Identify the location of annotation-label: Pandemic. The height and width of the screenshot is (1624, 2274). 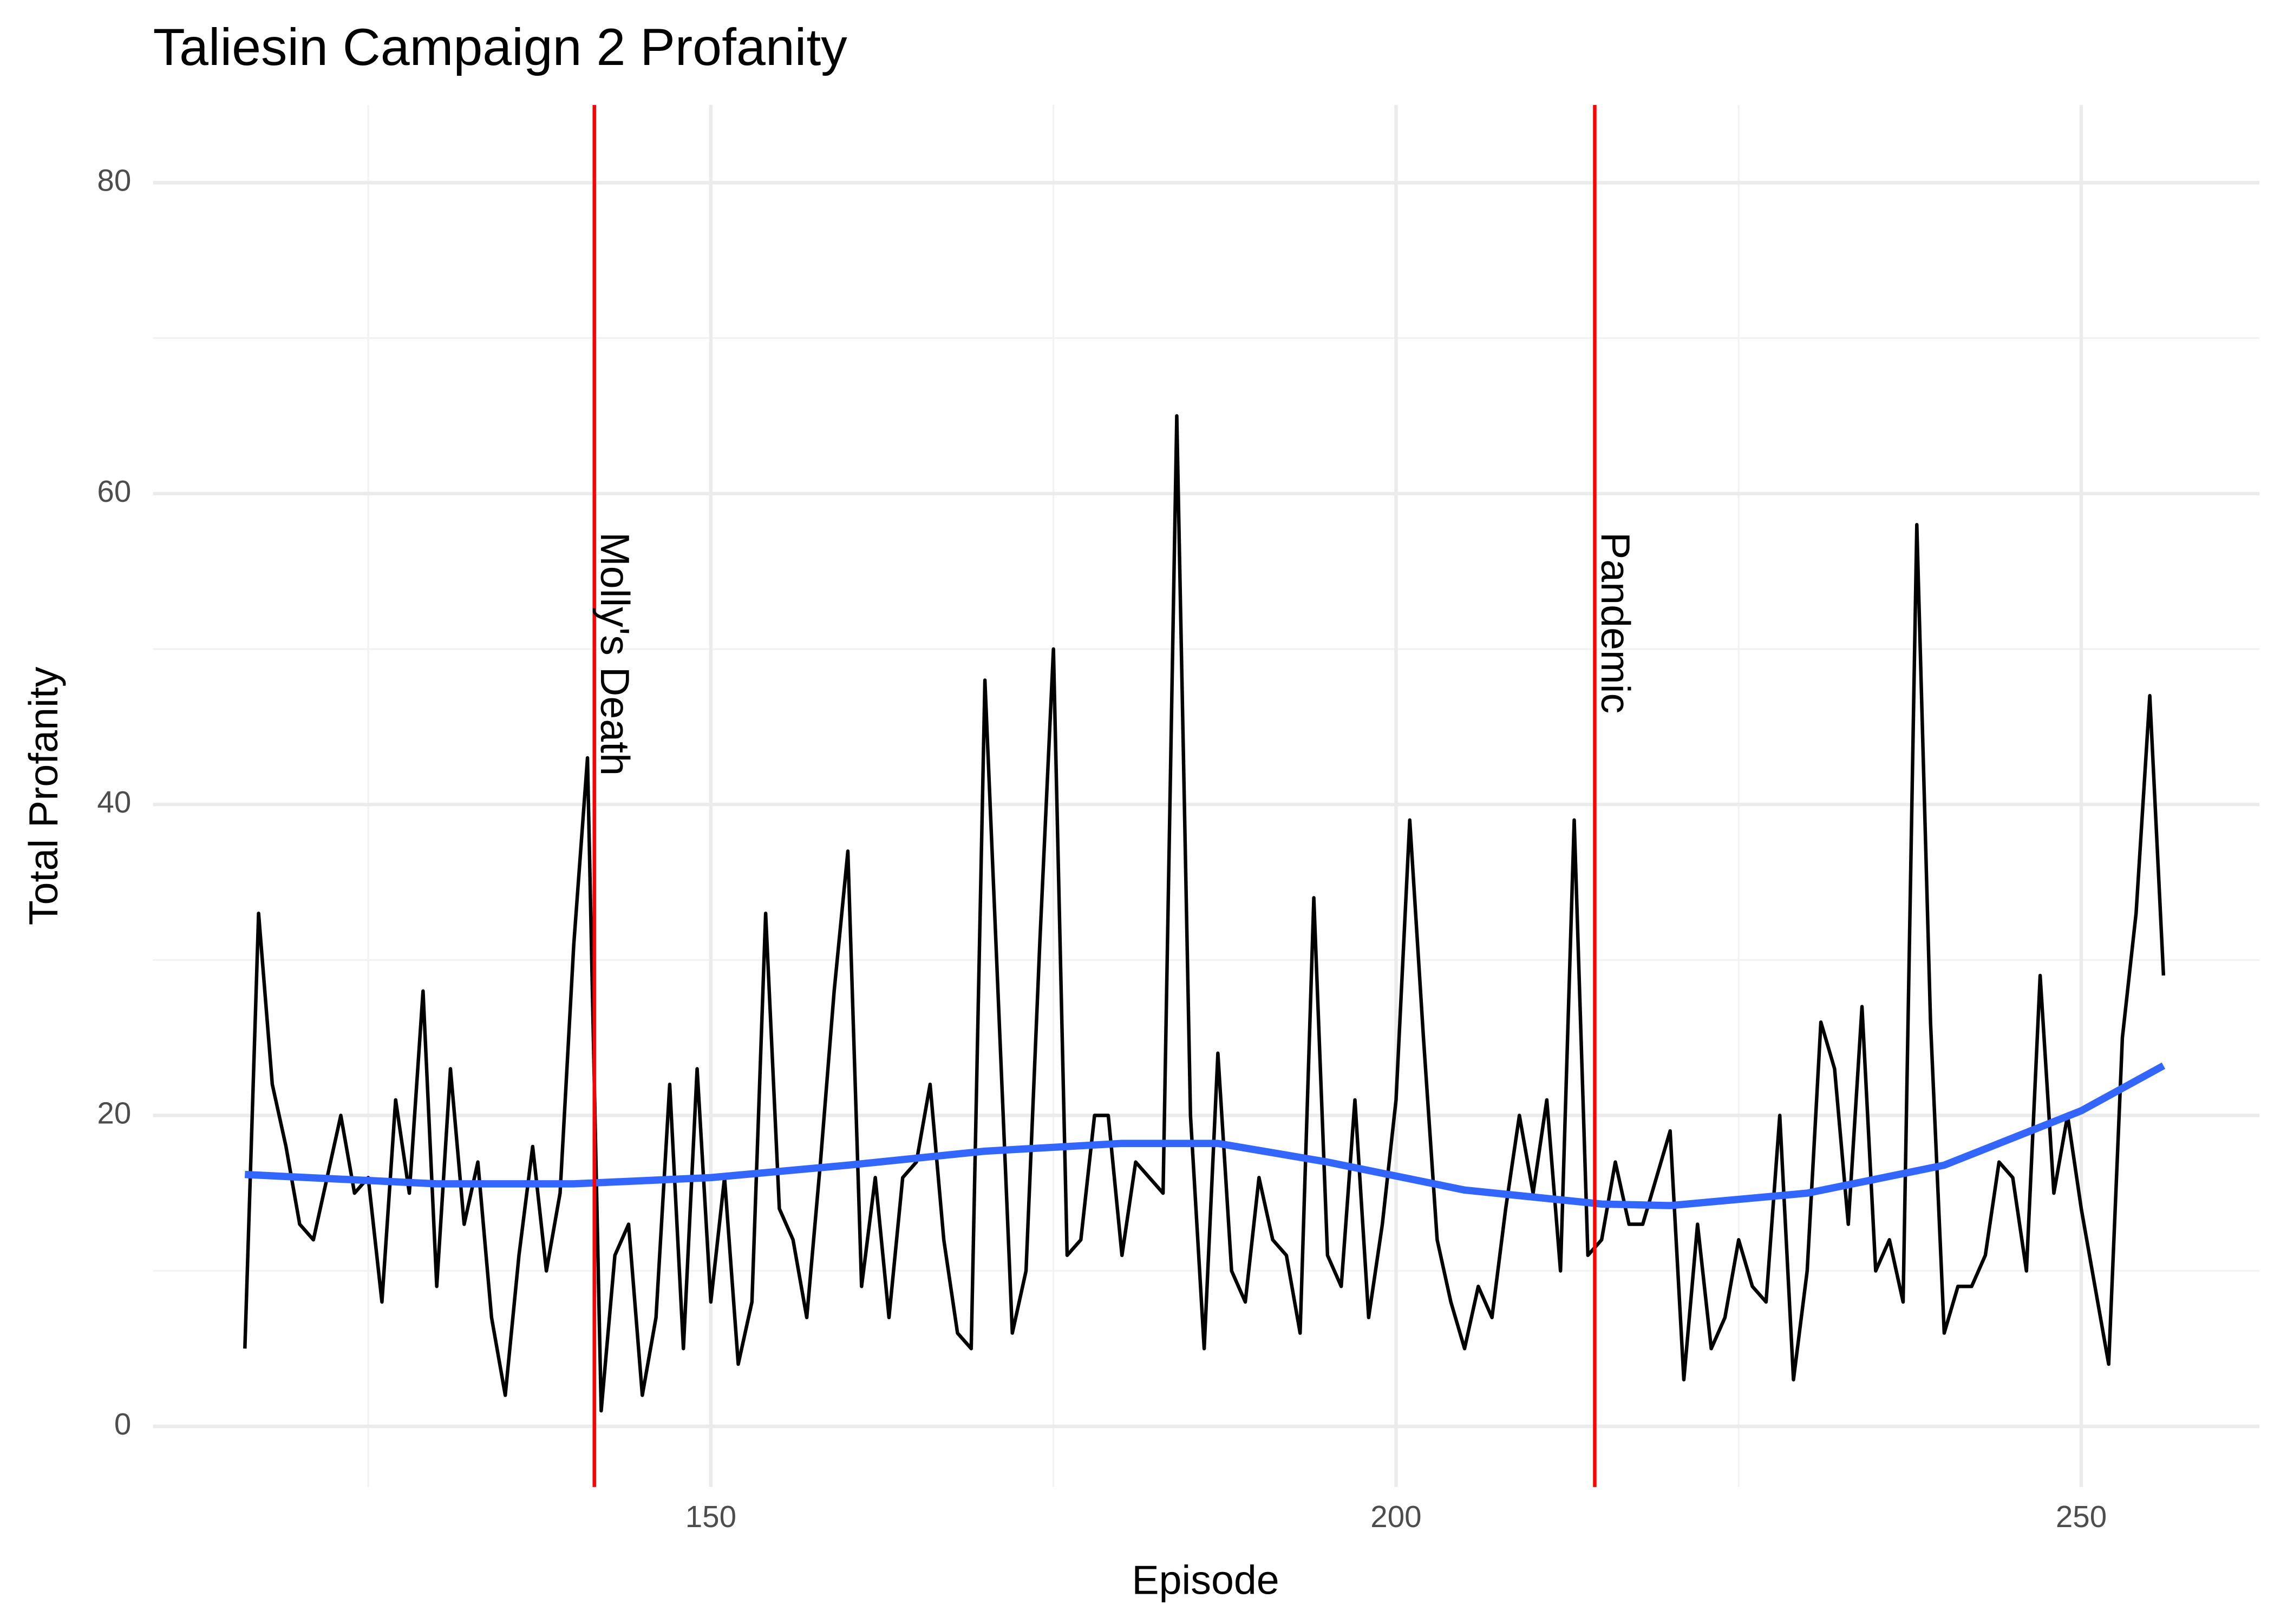
(1616, 622).